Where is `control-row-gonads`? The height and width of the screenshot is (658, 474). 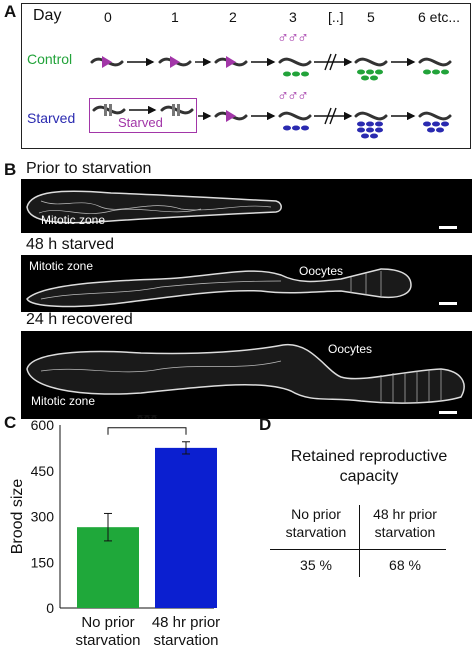 control-row-gonads is located at coordinates (169, 62).